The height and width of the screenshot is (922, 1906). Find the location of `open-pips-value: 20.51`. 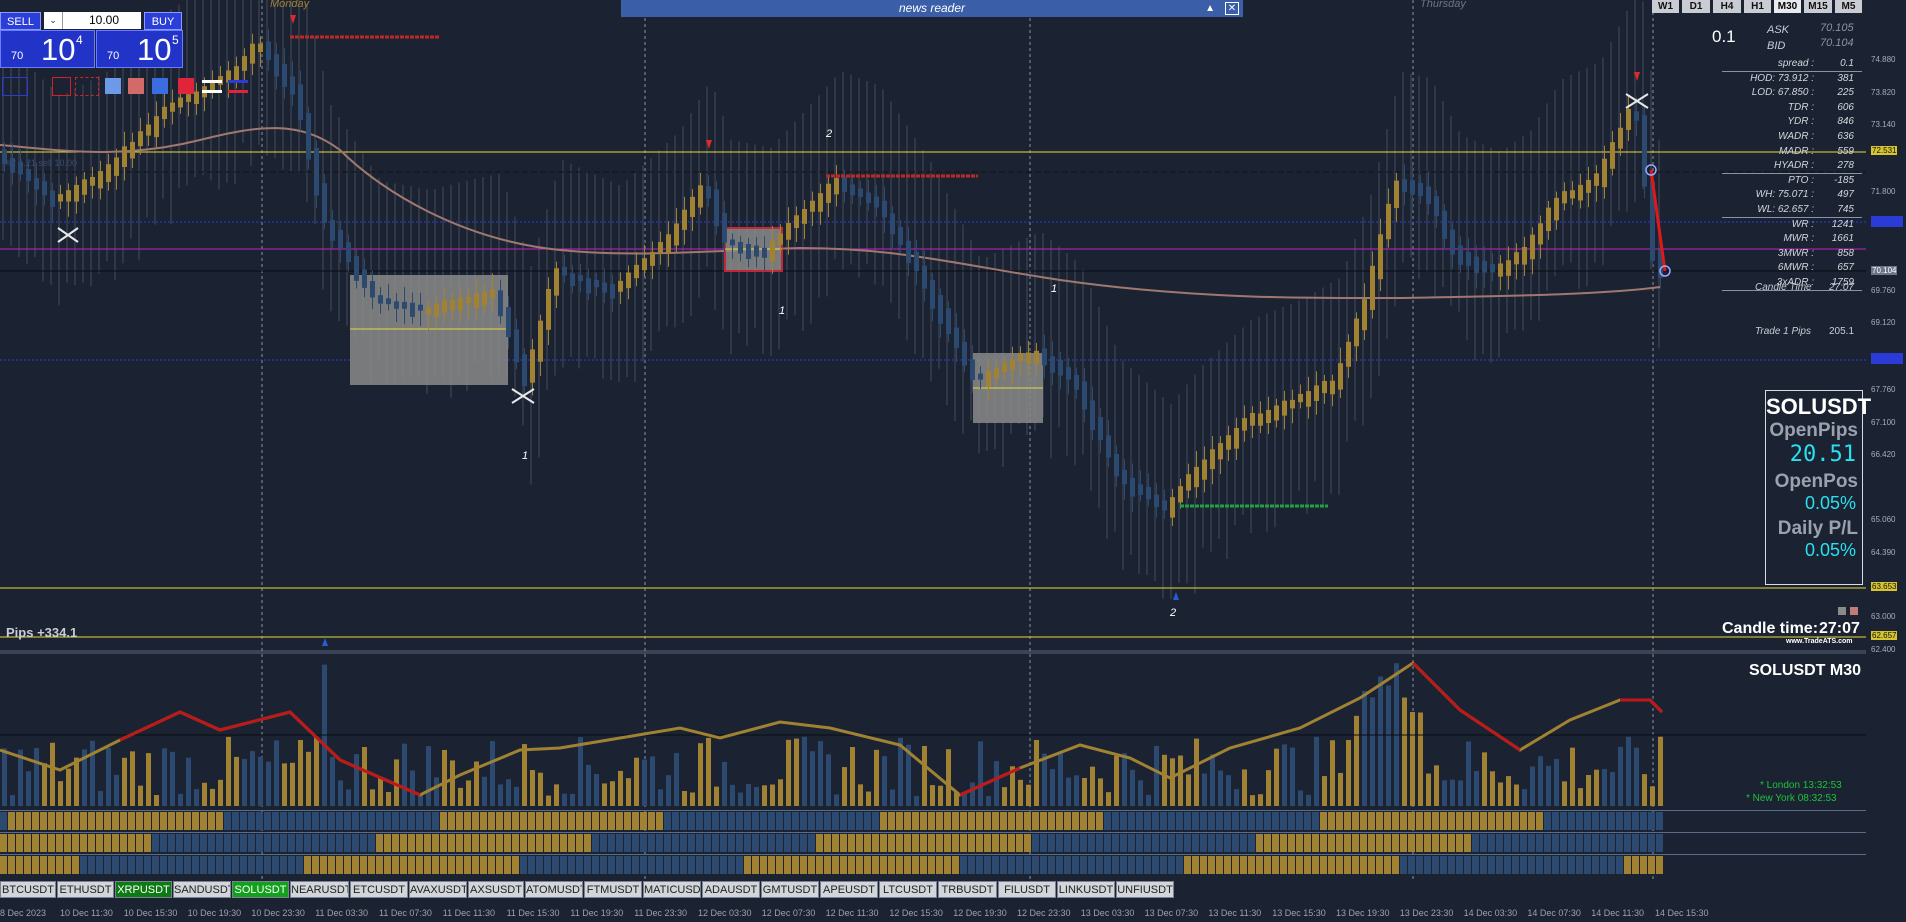

open-pips-value: 20.51 is located at coordinates (1822, 454).